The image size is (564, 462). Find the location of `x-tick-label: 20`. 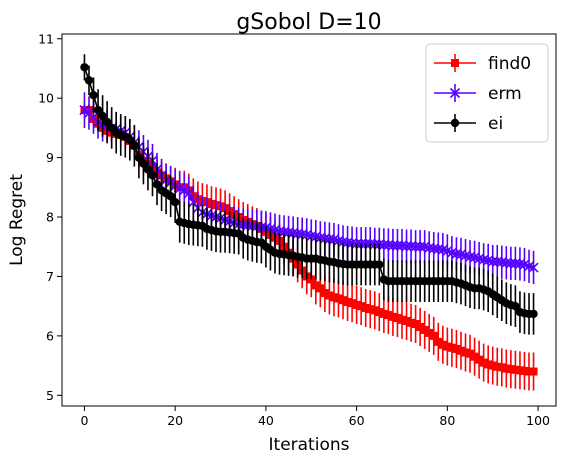

x-tick-label: 20 is located at coordinates (175, 420).